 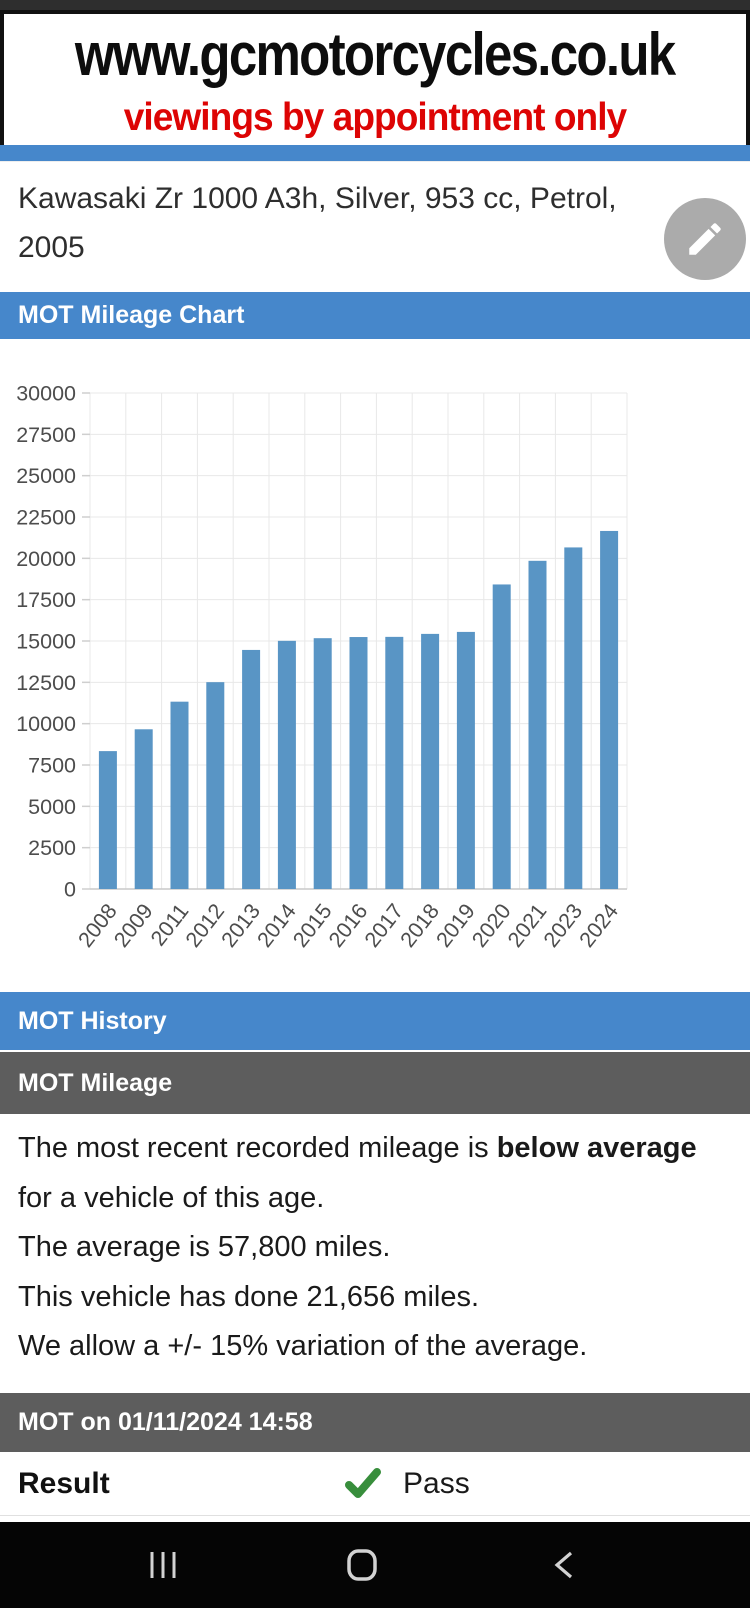 I want to click on svg-text: 2019, so click(x=455, y=925).